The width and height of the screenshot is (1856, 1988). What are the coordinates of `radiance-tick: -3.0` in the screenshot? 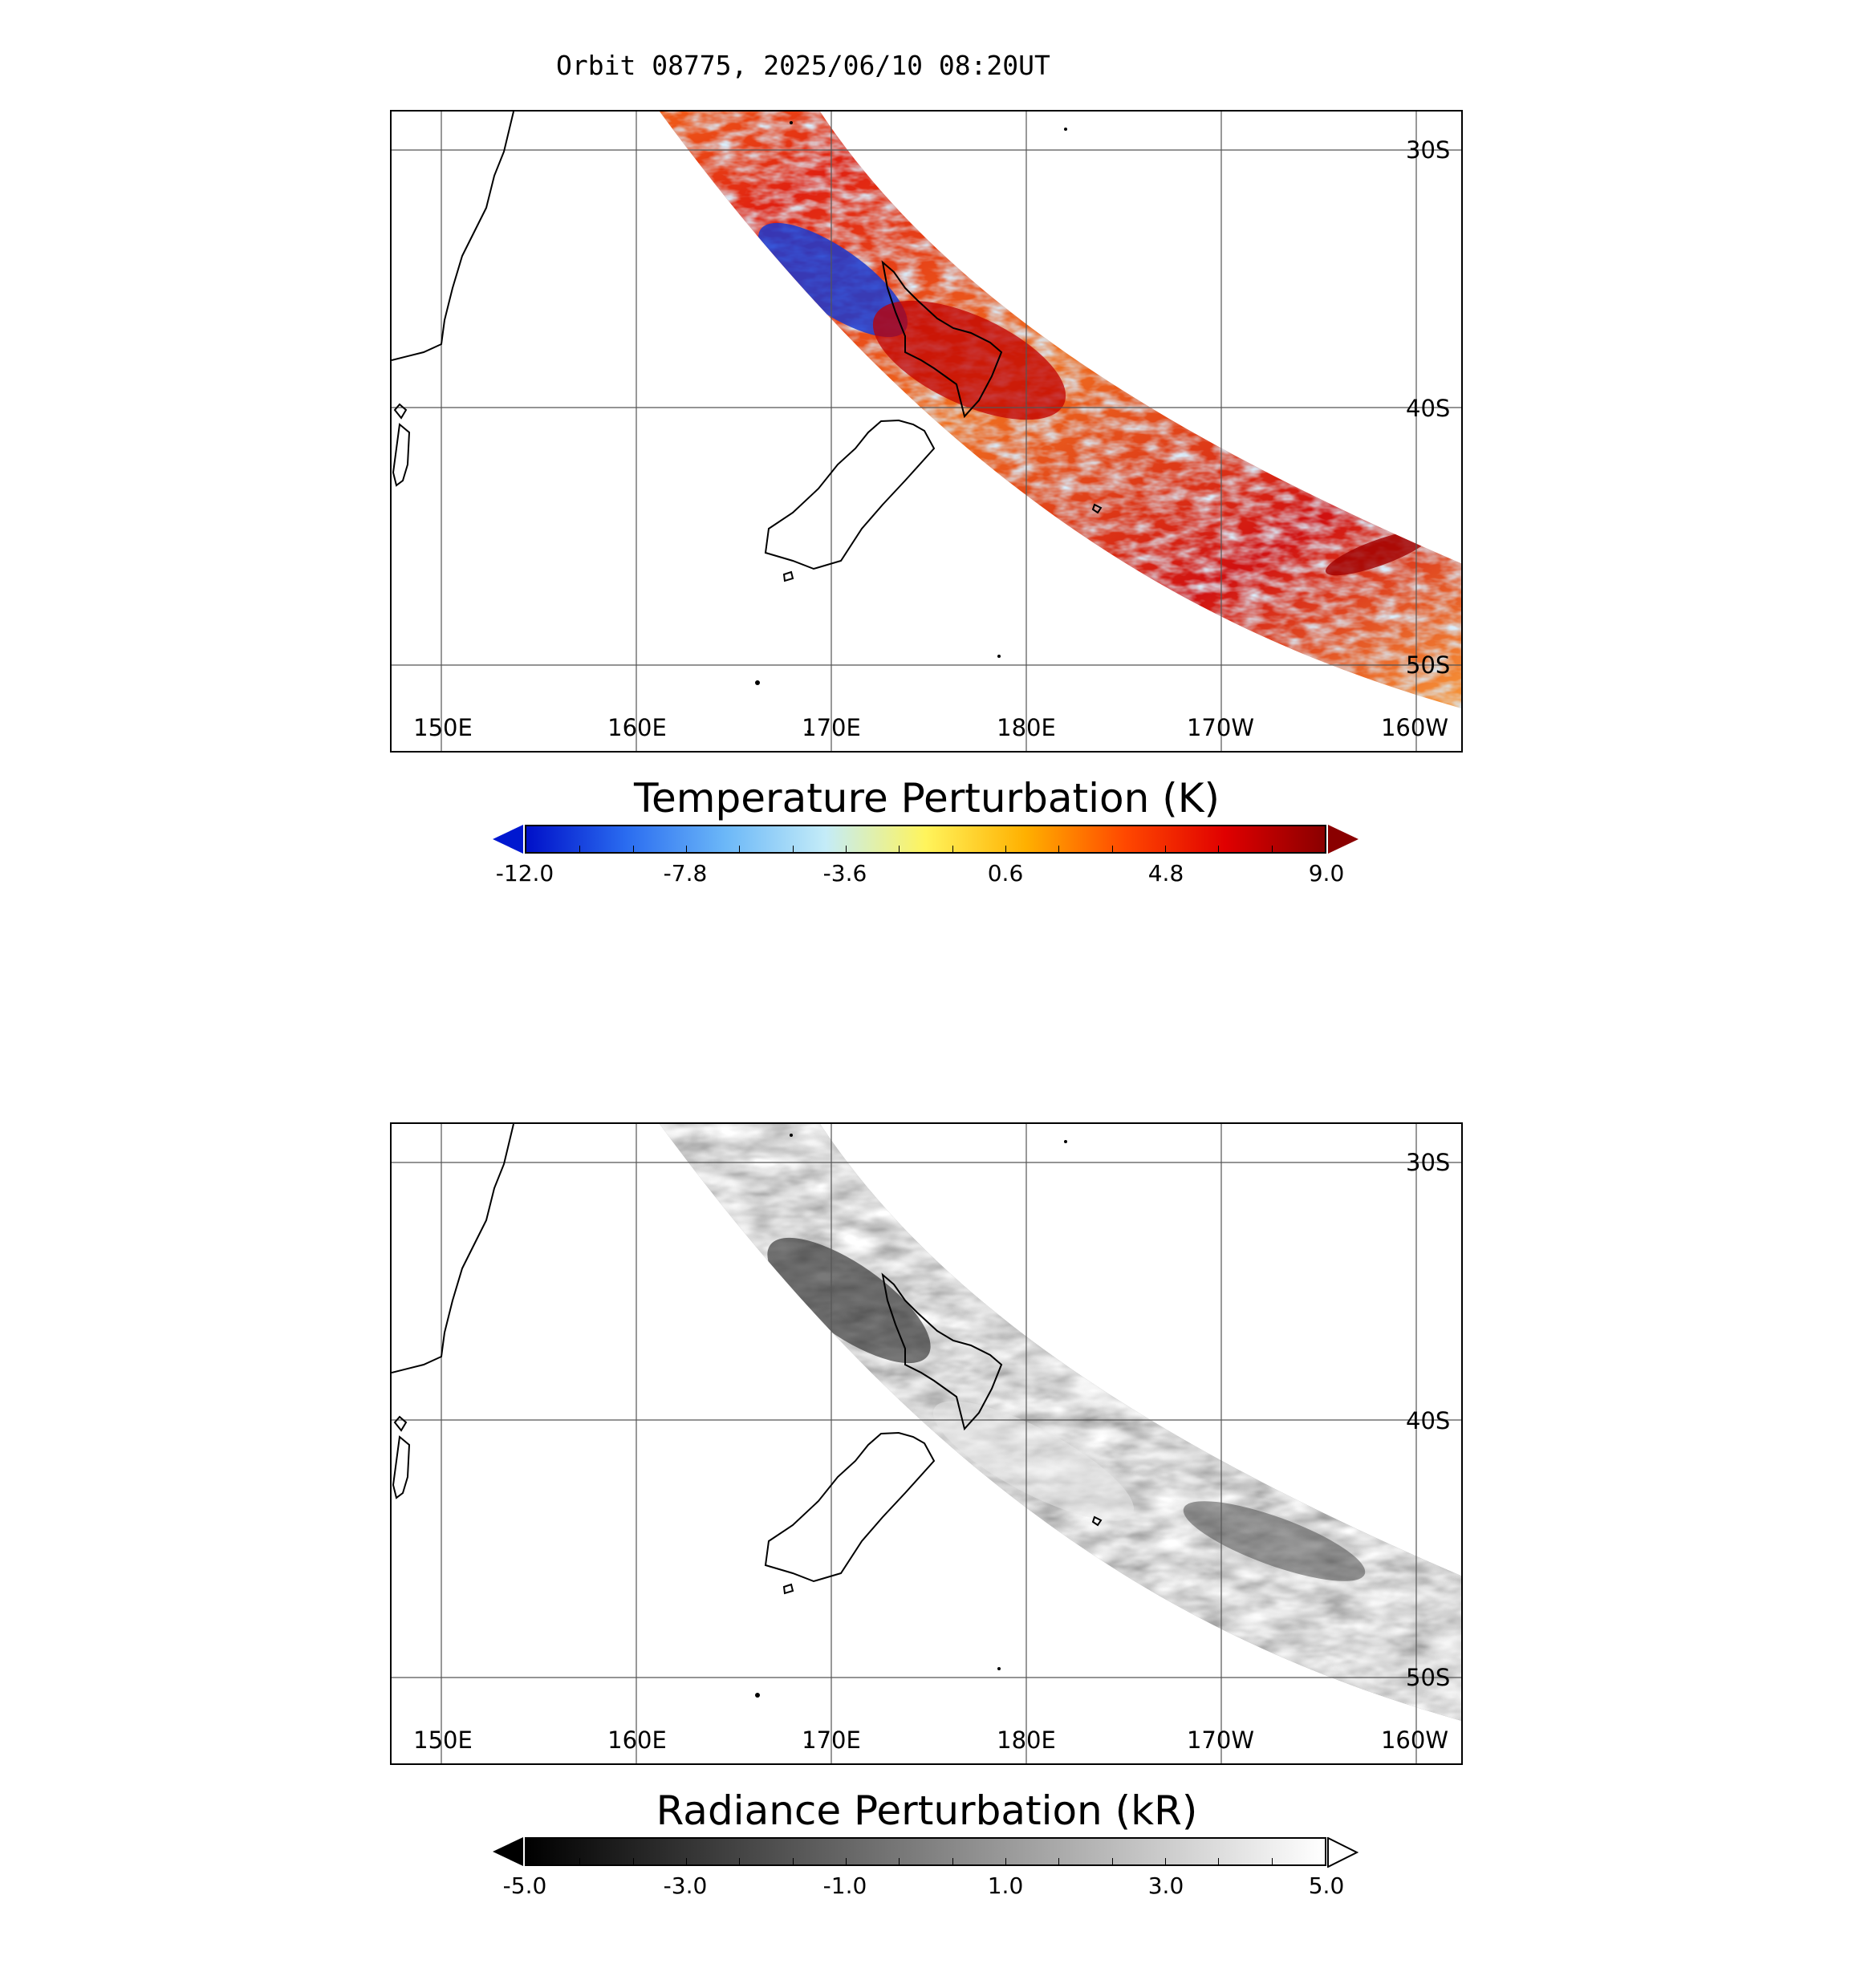 It's located at (686, 1885).